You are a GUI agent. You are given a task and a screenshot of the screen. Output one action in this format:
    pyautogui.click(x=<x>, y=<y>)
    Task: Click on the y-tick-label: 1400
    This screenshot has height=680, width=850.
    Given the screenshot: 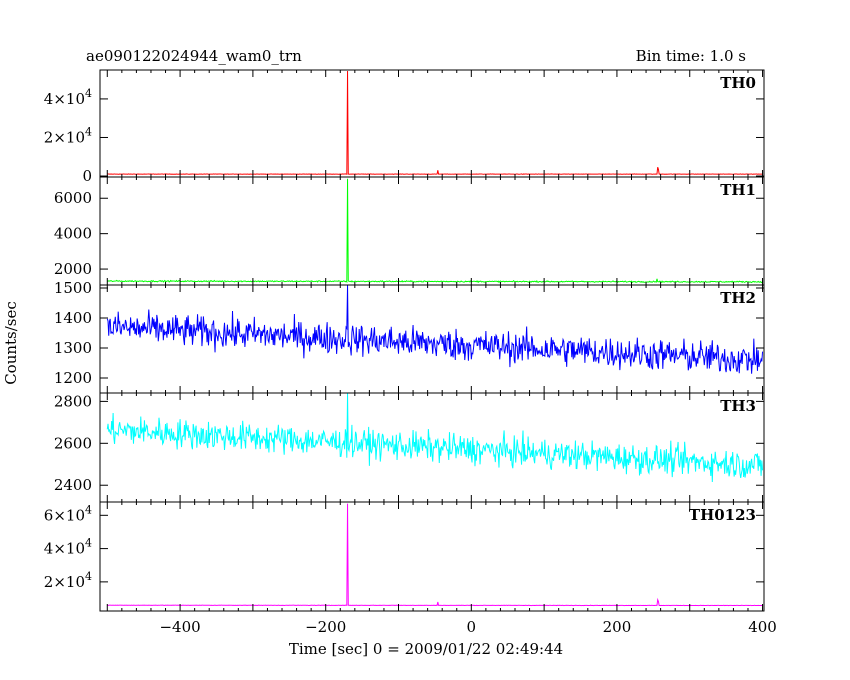 What is the action you would take?
    pyautogui.click(x=73, y=318)
    